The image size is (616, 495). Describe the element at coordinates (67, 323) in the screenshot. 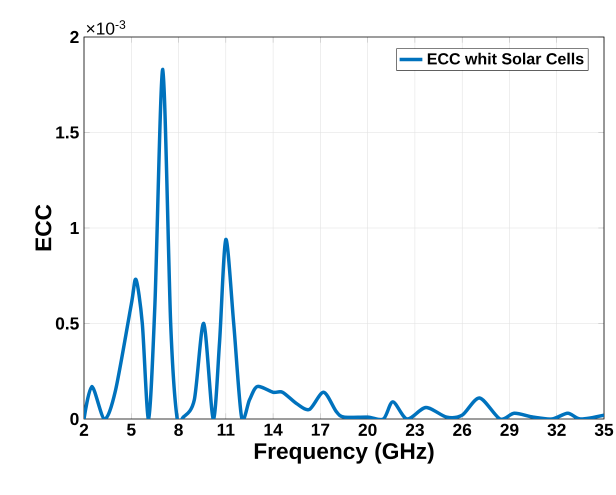

I see `y-tick-label: 0.5` at that location.